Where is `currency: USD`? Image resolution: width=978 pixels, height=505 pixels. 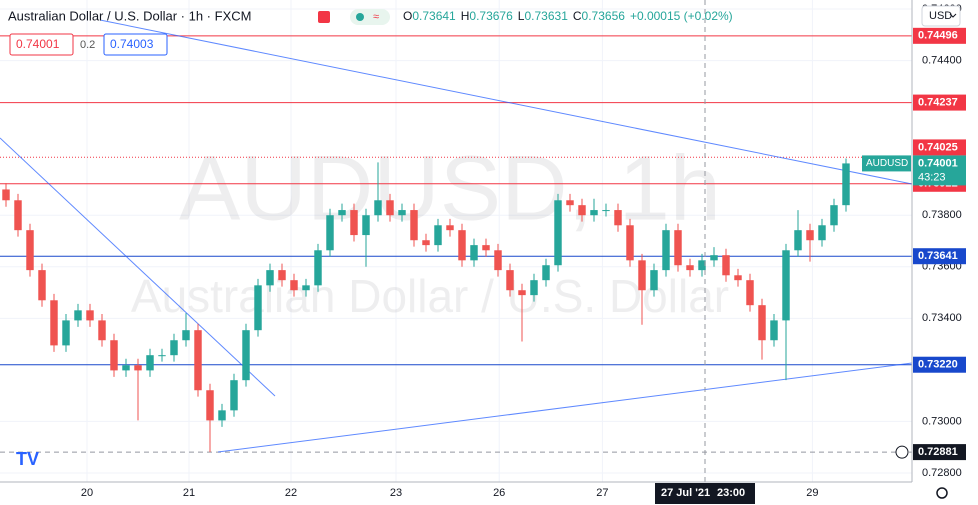 currency: USD is located at coordinates (940, 16).